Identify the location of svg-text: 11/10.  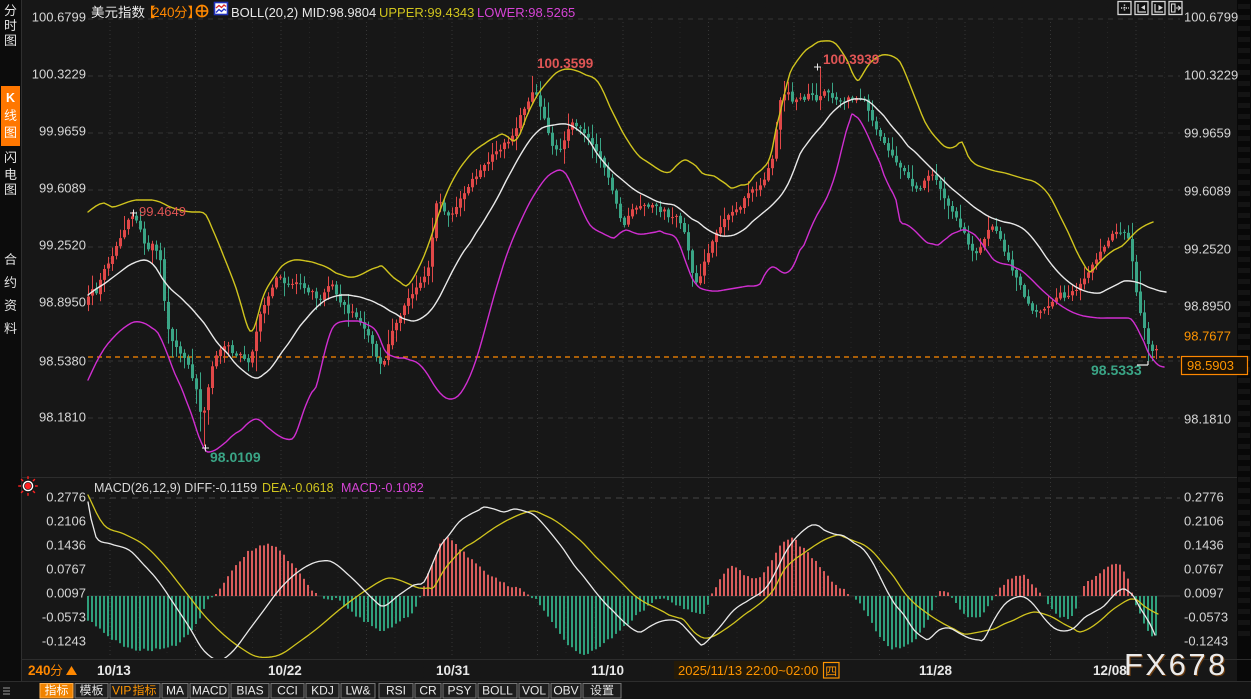
(607, 670).